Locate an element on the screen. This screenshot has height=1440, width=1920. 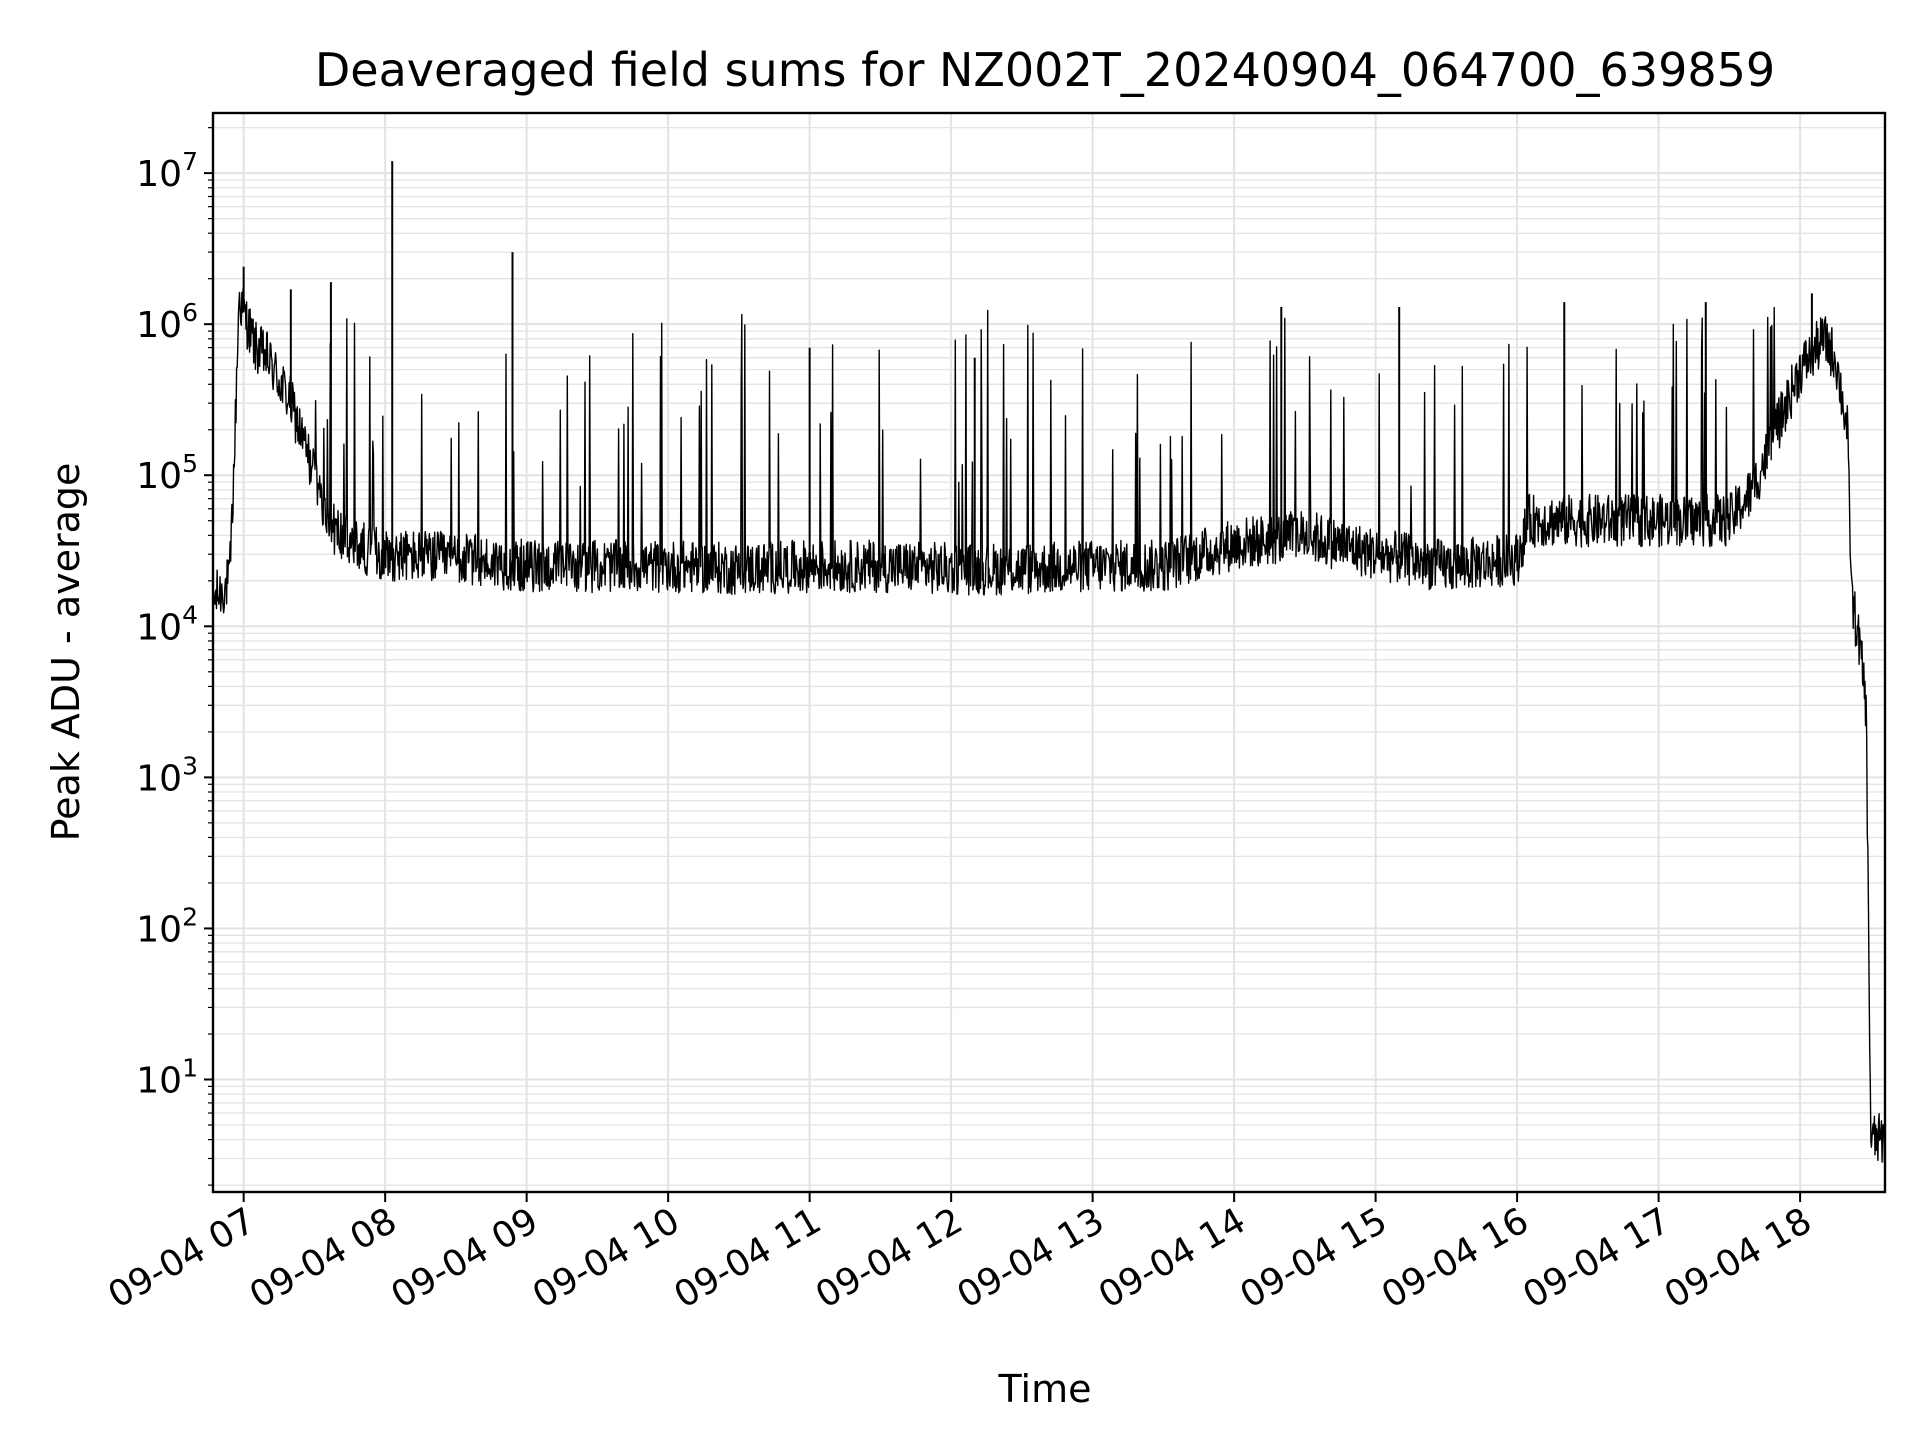
y-axis-ticks: 10¹ 10² 10³ 10⁴ 10⁵ 10⁶ 10⁷ is located at coordinates (174, 656).